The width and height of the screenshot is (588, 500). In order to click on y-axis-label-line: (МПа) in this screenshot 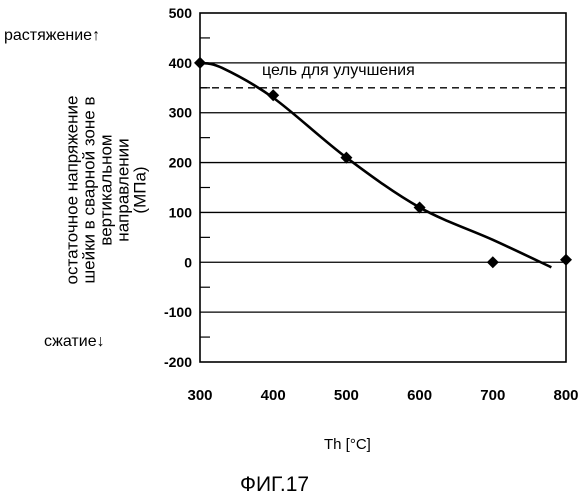, I will do `click(140, 190)`.